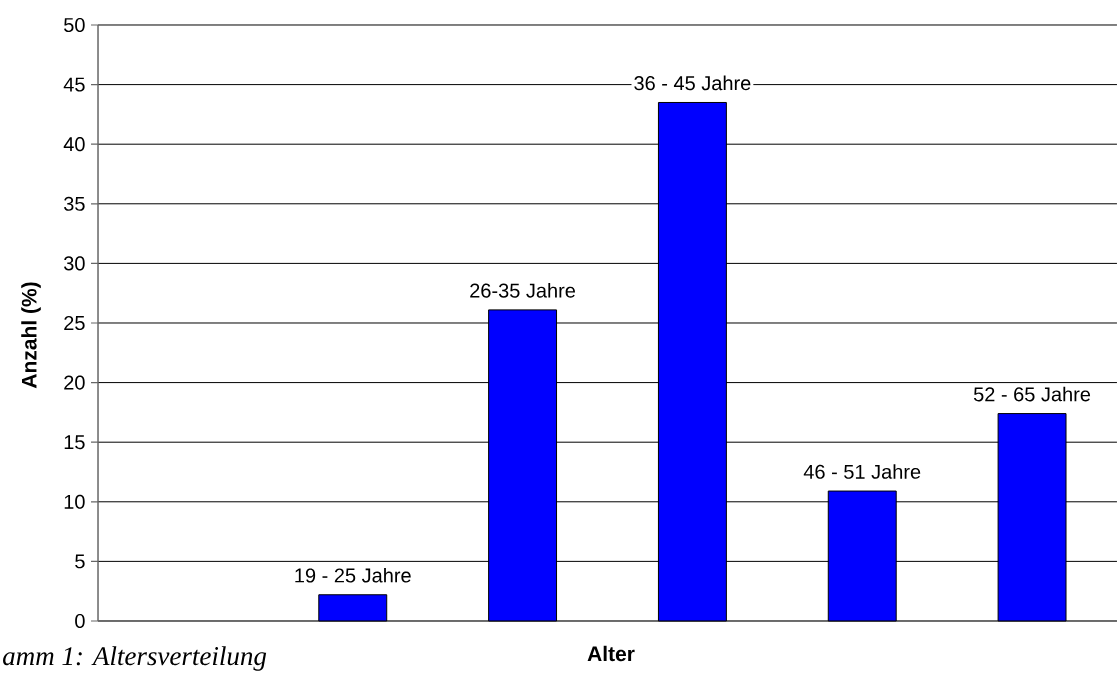 Image resolution: width=1117 pixels, height=675 pixels. I want to click on y-tick-label: 15, so click(74, 442).